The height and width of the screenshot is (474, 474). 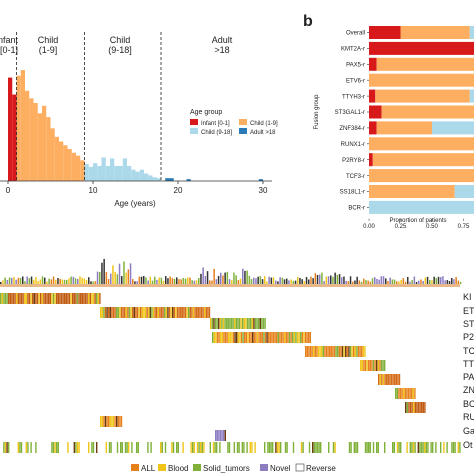 I want to click on legend-label-child-9-18: Child (9-18], so click(x=216, y=133).